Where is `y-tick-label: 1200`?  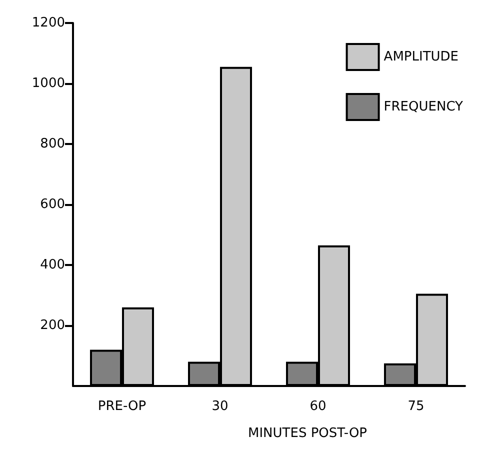 y-tick-label: 1200 is located at coordinates (48, 23).